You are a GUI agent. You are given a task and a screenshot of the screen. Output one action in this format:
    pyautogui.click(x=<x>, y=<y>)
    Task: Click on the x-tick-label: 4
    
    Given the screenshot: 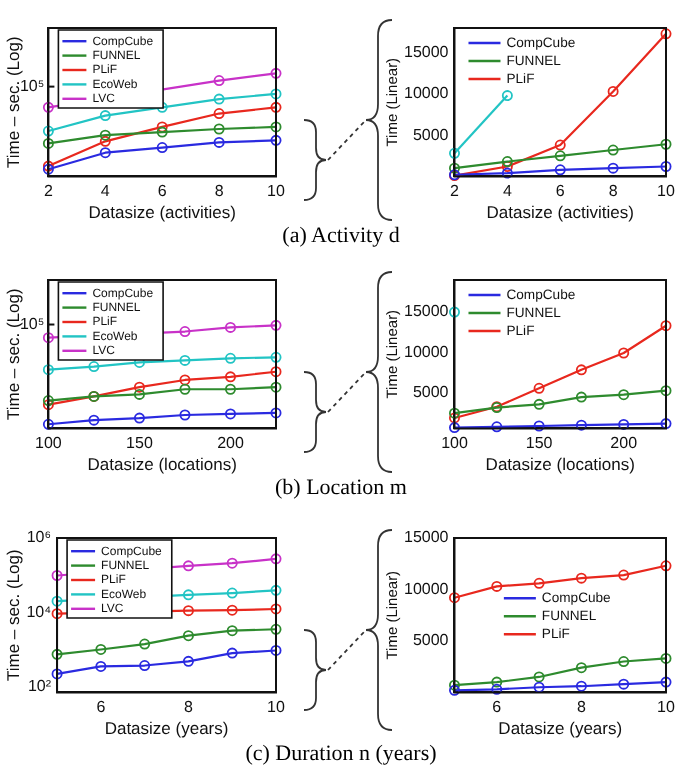 What is the action you would take?
    pyautogui.click(x=105, y=191)
    